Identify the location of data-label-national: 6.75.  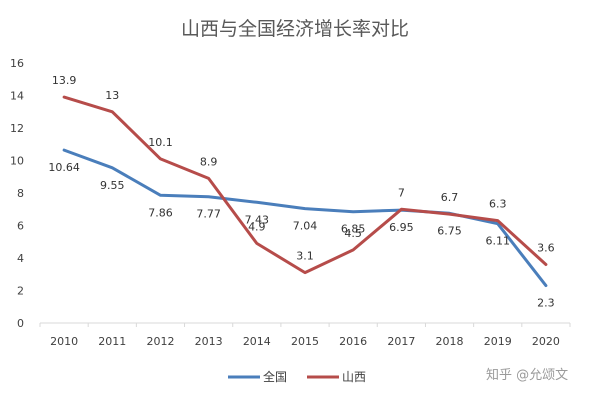
(449, 230).